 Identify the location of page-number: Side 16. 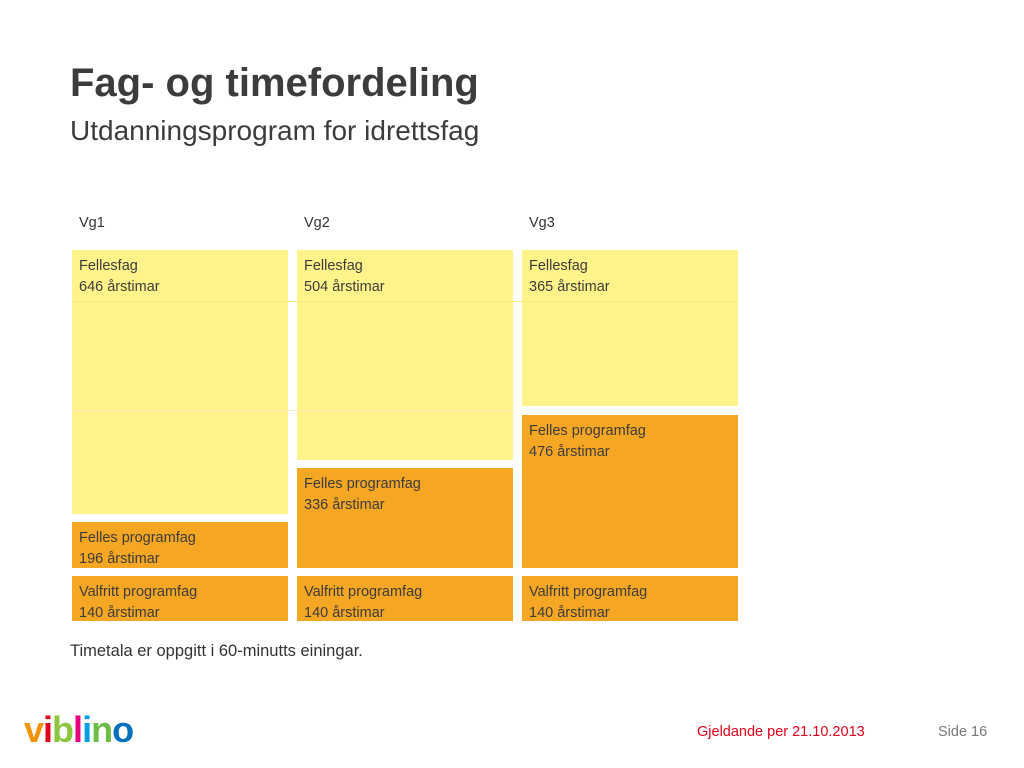
(963, 732).